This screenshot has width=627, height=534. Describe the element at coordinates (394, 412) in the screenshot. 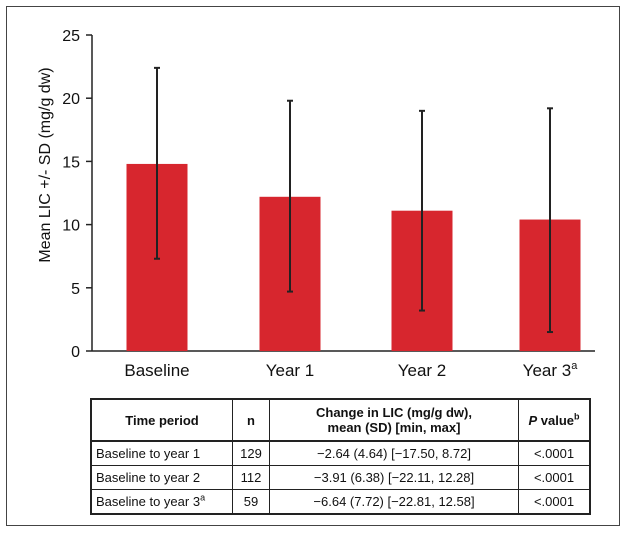

I see `header-change-line1: Change in LIC (mg/g dw),` at that location.